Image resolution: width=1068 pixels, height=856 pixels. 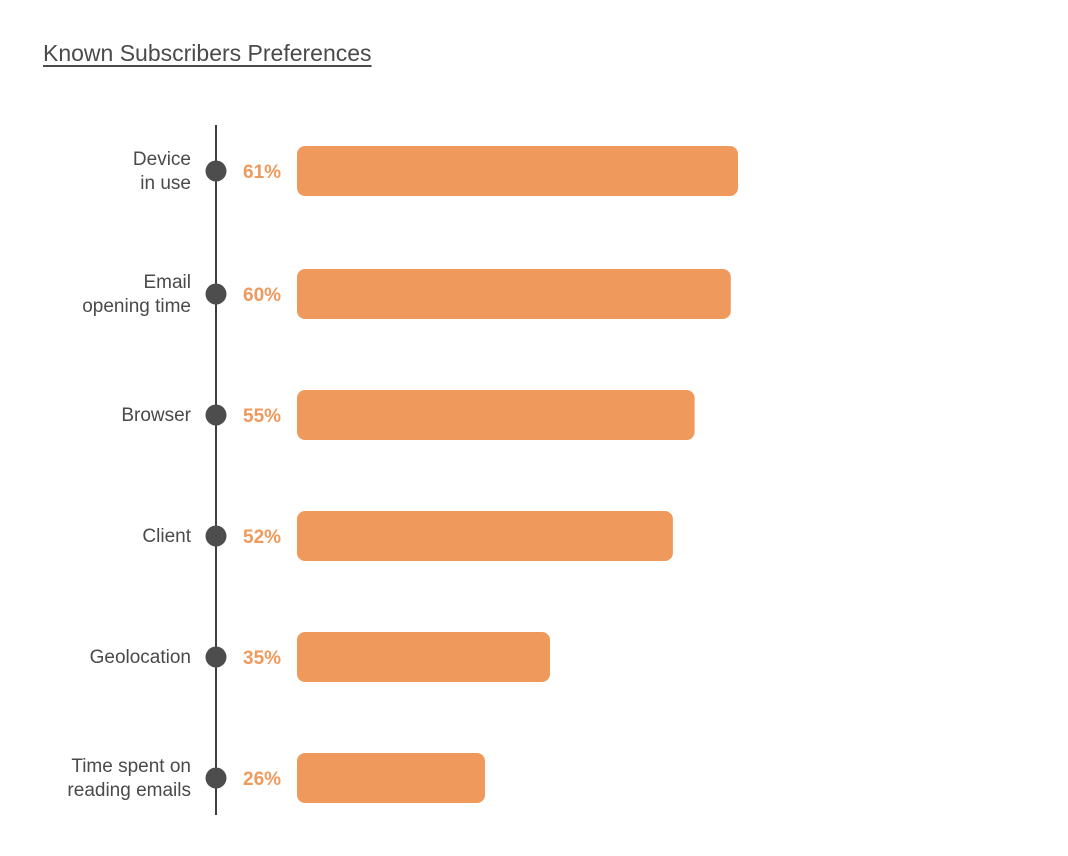 What do you see at coordinates (262, 416) in the screenshot?
I see `value-label: 55%` at bounding box center [262, 416].